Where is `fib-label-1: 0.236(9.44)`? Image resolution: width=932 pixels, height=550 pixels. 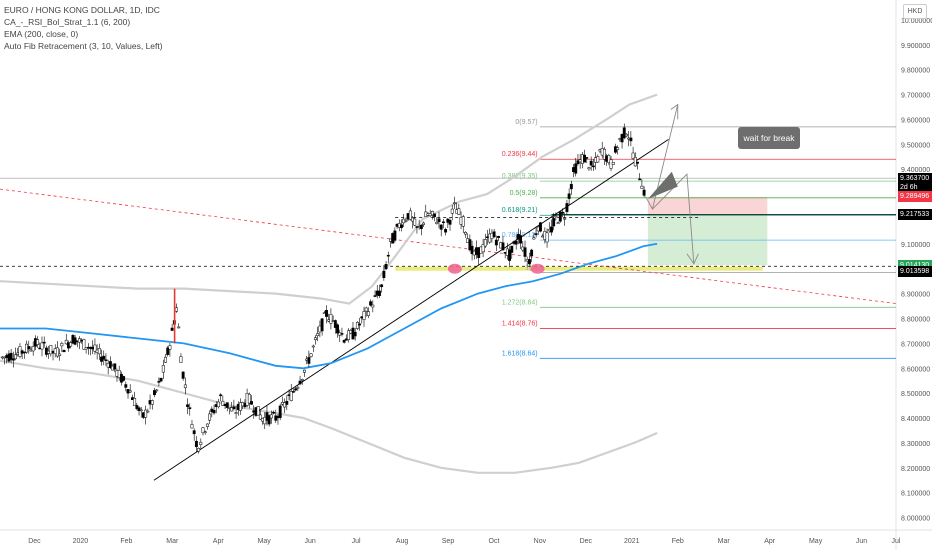 fib-label-1: 0.236(9.44) is located at coordinates (520, 154).